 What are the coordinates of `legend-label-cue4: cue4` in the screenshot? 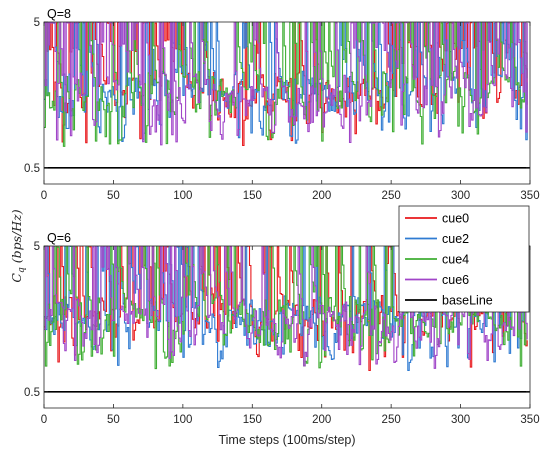 It's located at (455, 260).